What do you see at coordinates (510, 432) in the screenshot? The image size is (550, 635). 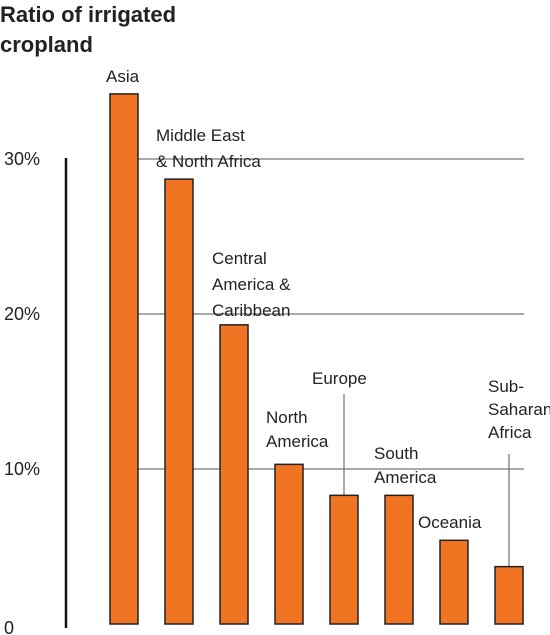 I see `category-label-line: Africa` at bounding box center [510, 432].